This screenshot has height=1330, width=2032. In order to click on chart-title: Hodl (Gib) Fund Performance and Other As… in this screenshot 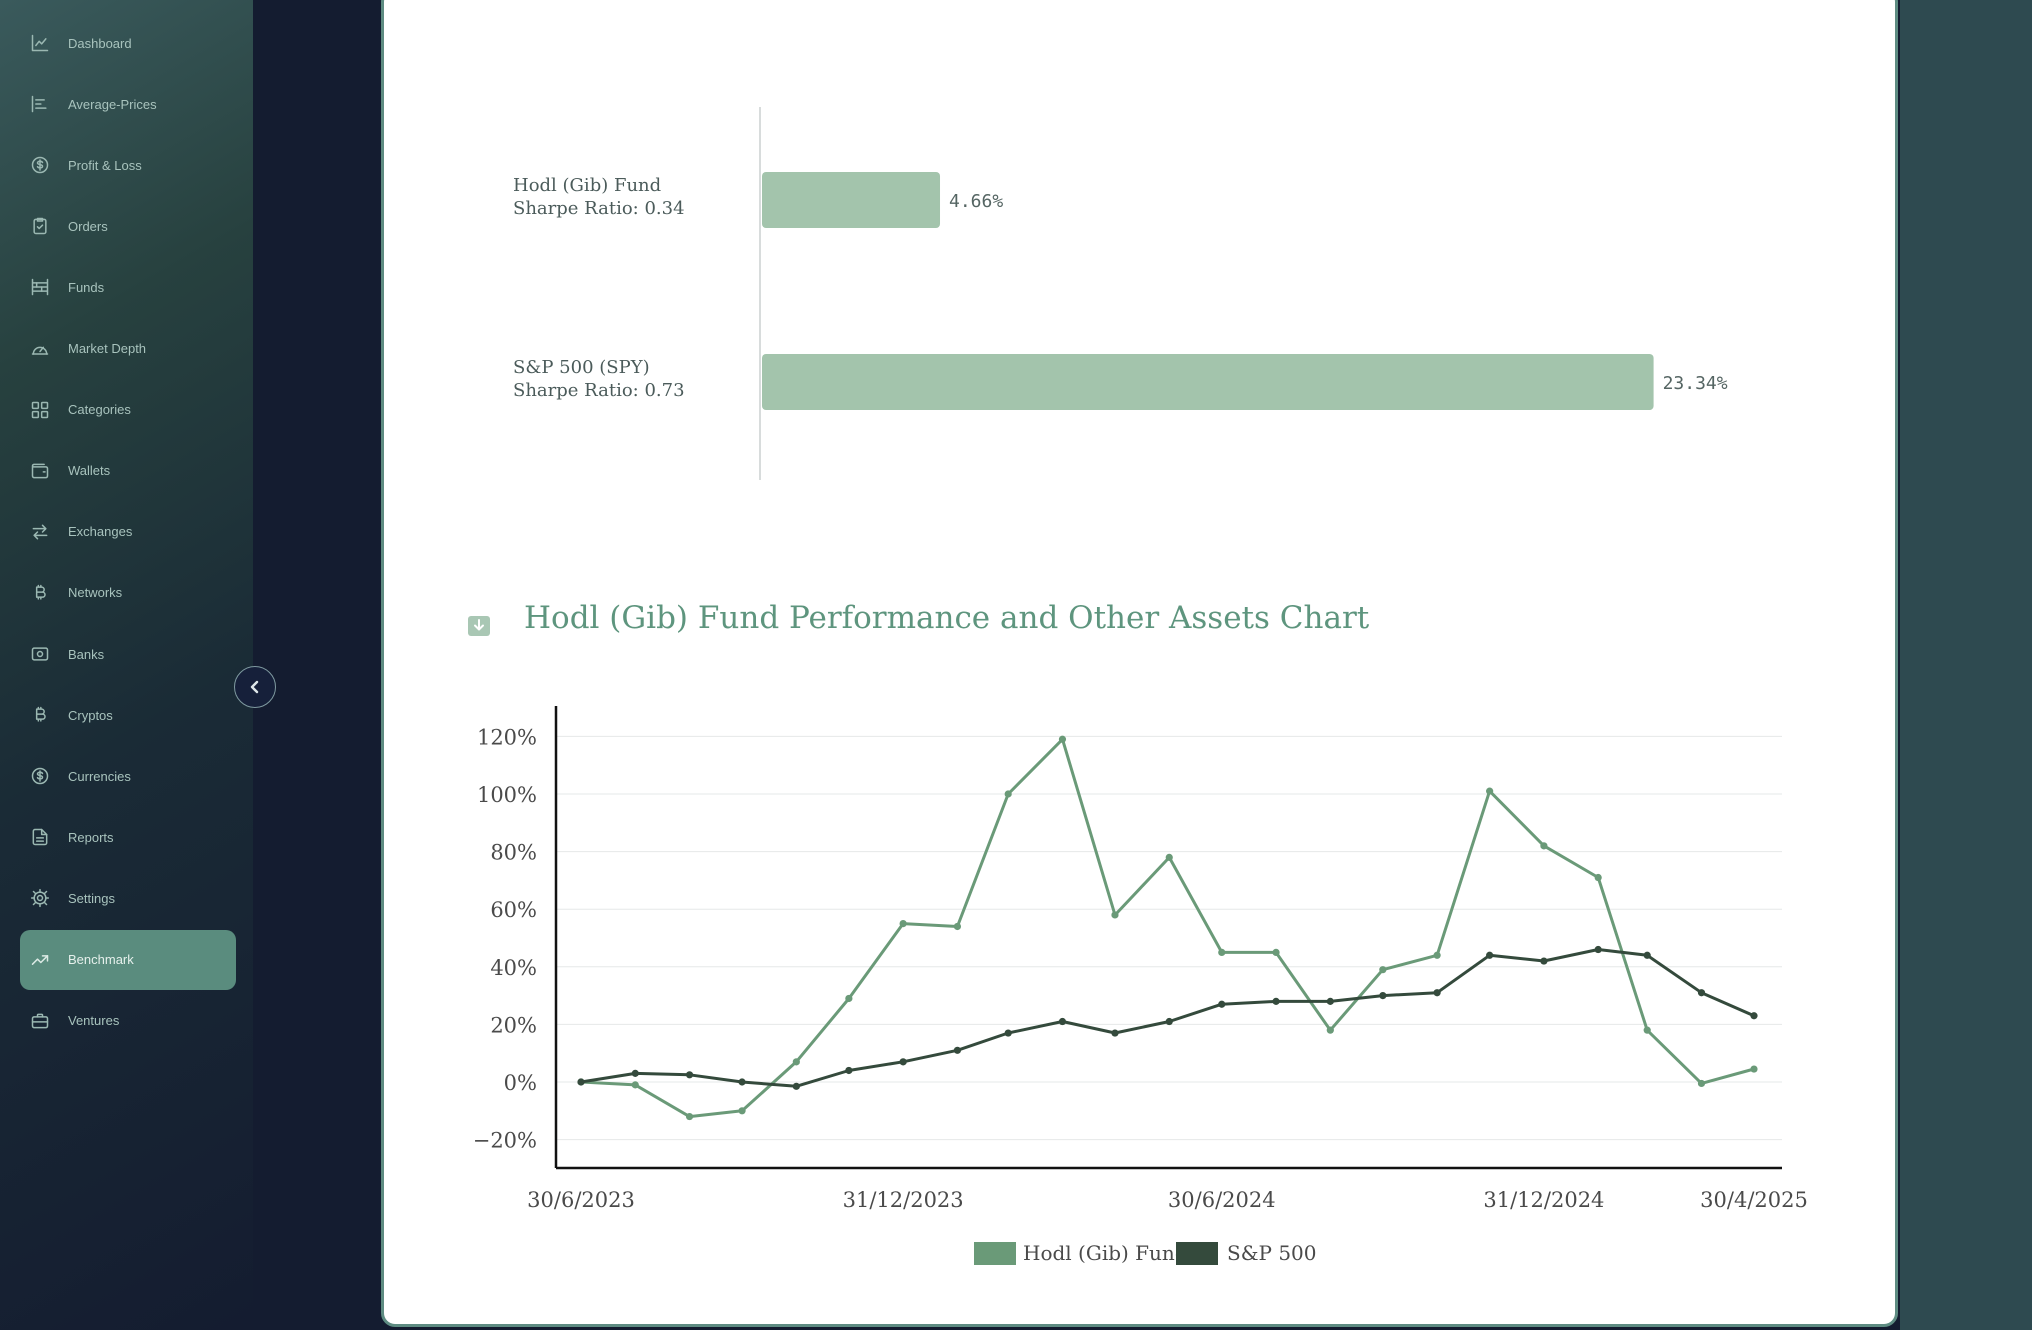, I will do `click(947, 618)`.